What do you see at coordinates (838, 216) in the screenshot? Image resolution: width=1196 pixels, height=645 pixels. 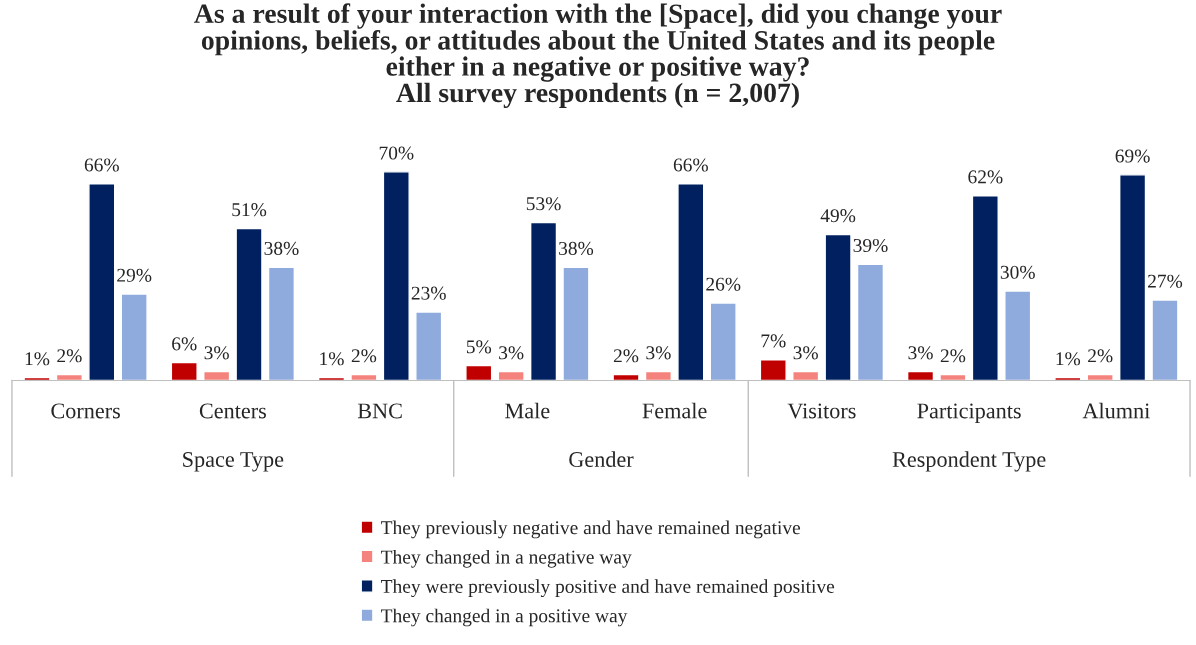 I see `data-label: 49%` at bounding box center [838, 216].